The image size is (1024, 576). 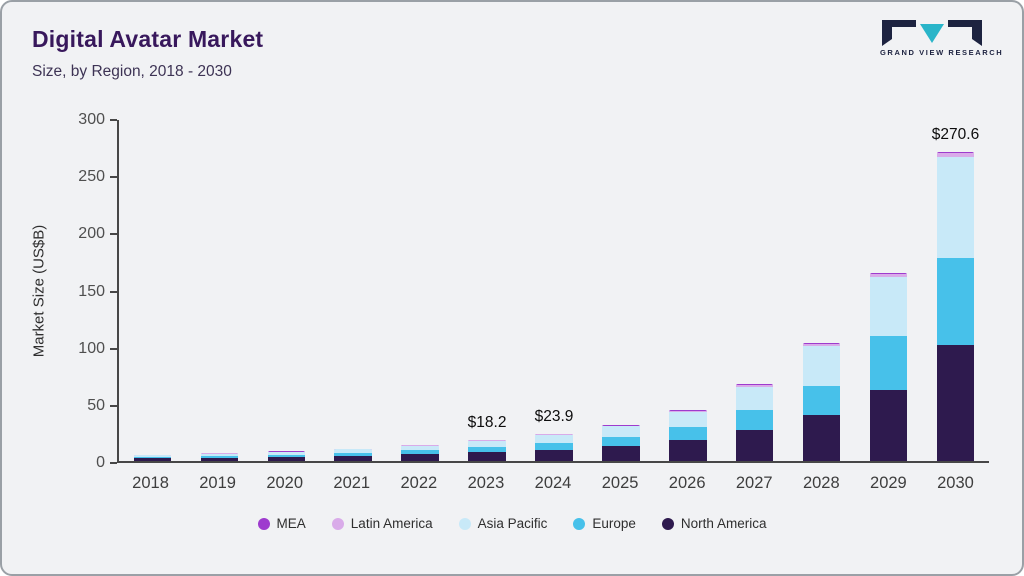 I want to click on bar-segment-europe-2019, so click(x=219, y=456).